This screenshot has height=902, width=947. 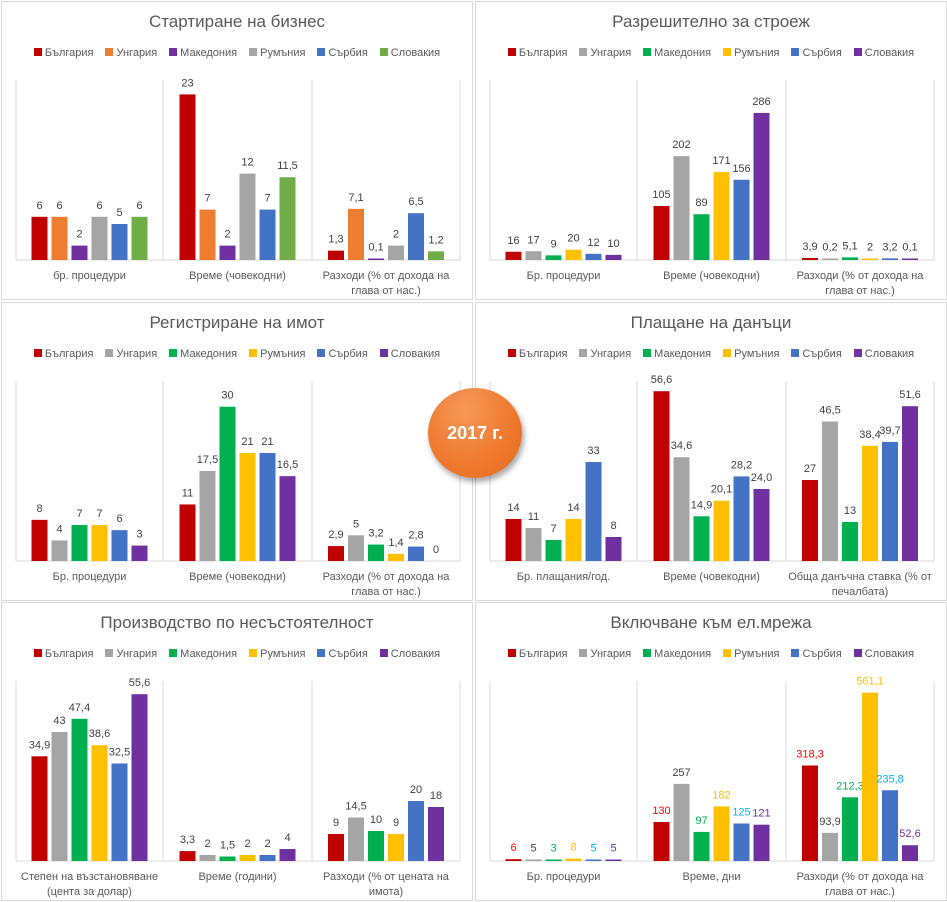 What do you see at coordinates (63, 654) in the screenshot?
I see `legend-item: България` at bounding box center [63, 654].